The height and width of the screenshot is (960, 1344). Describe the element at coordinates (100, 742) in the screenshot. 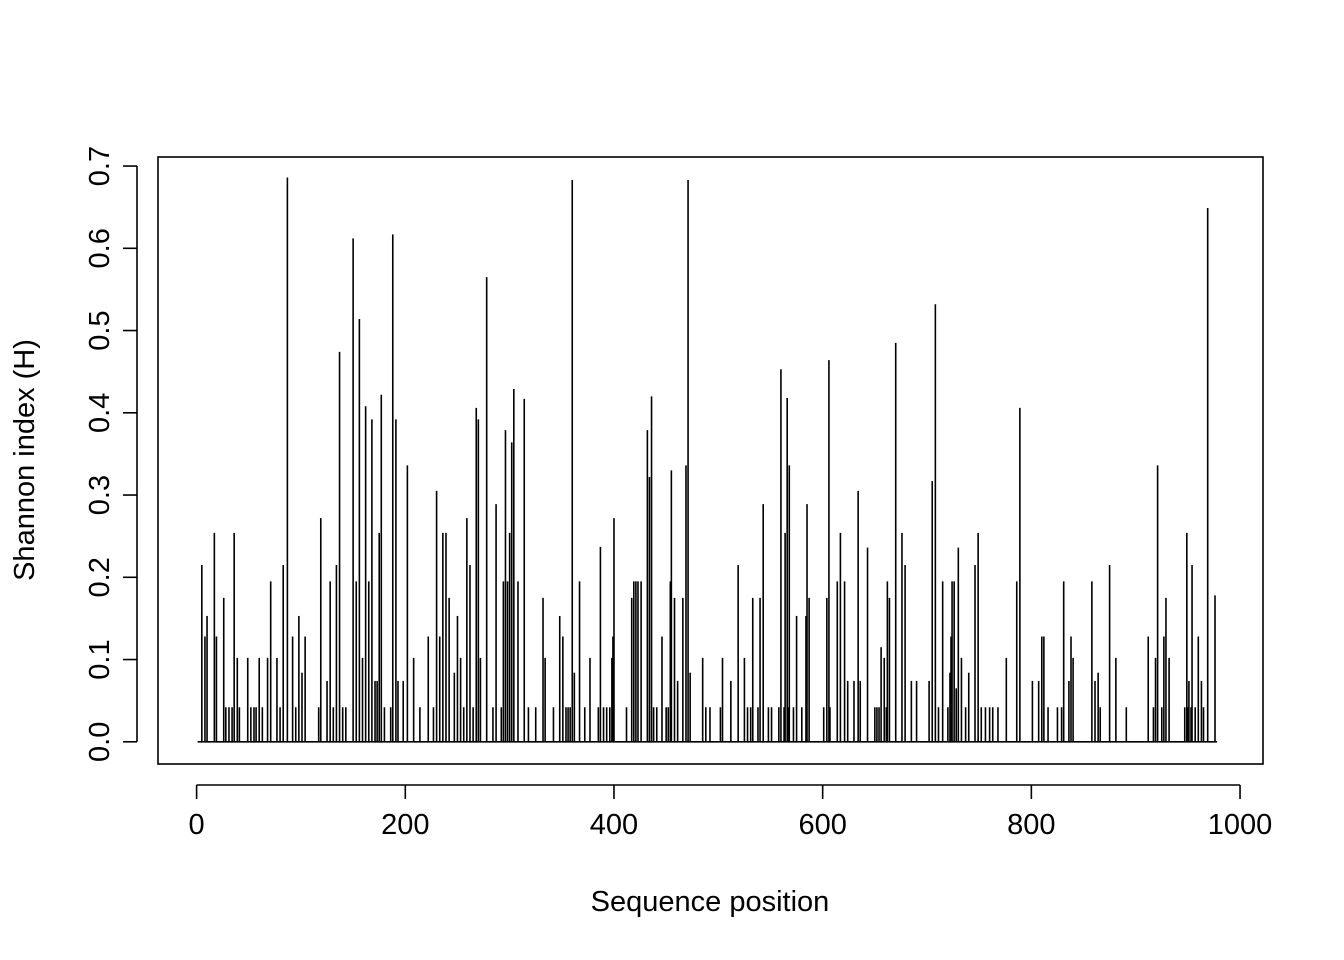

I see `y-tick-label: 0.0` at that location.